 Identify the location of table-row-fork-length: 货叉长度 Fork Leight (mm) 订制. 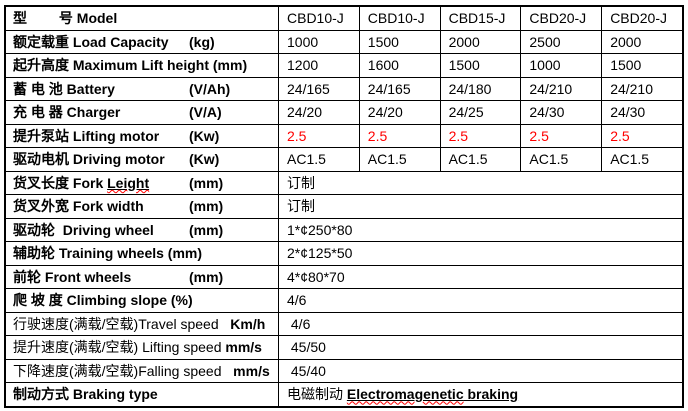
(344, 182).